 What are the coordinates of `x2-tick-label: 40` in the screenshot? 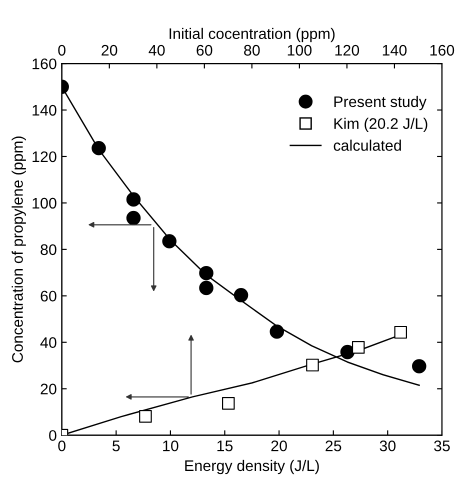 It's located at (156, 50).